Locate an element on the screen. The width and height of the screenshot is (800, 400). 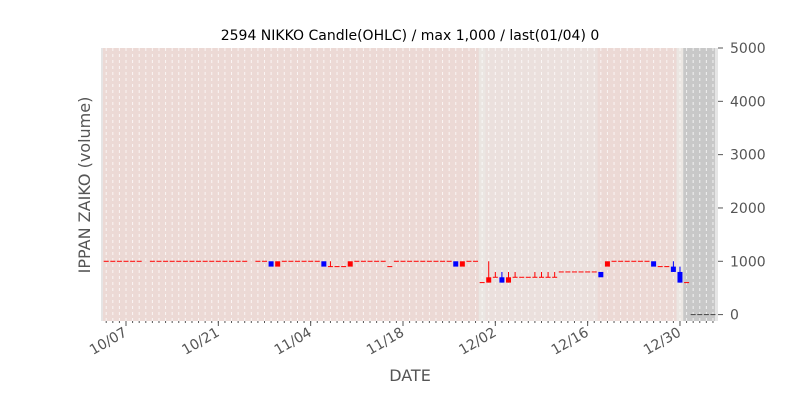
y-tick-label: 4000 is located at coordinates (748, 102).